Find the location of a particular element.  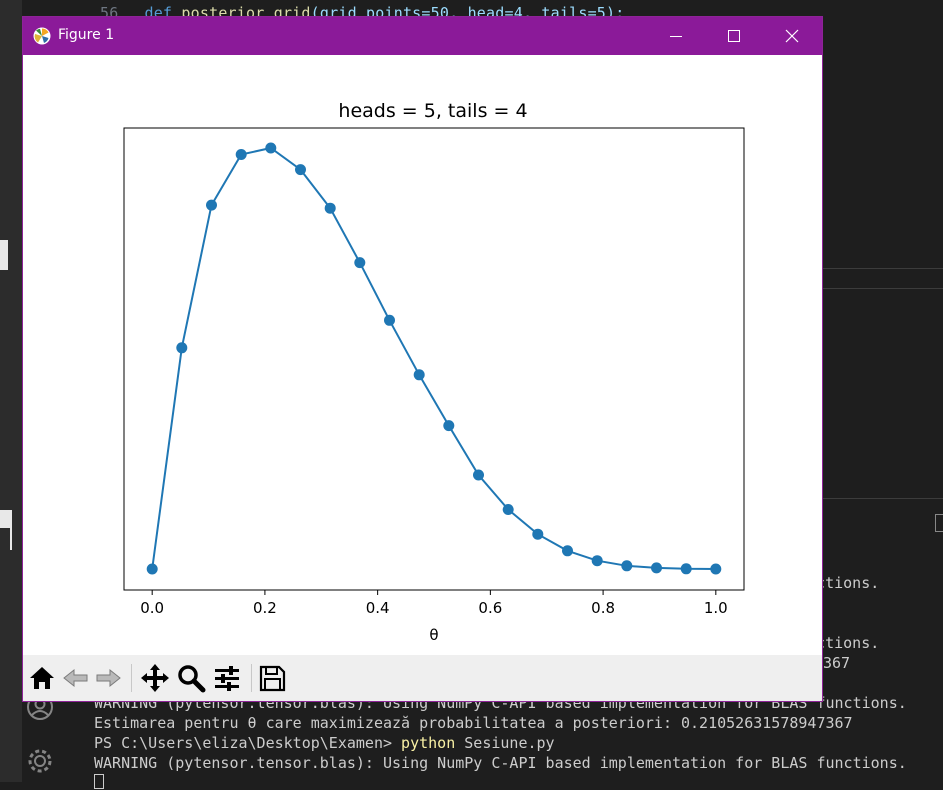

activity-bar is located at coordinates (11, 391).